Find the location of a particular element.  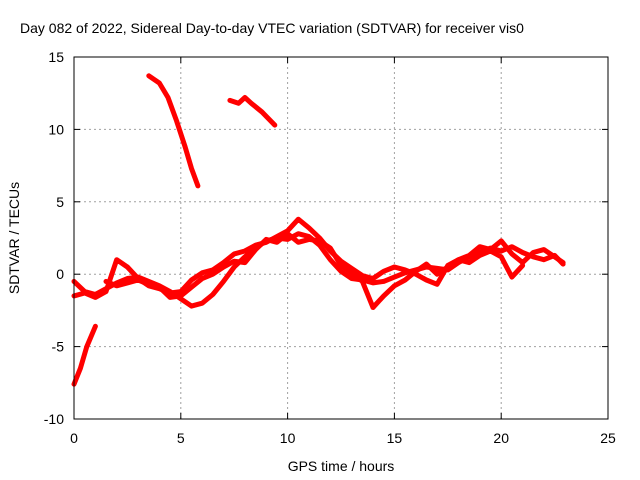

x-tick-label: 0 is located at coordinates (74, 438).